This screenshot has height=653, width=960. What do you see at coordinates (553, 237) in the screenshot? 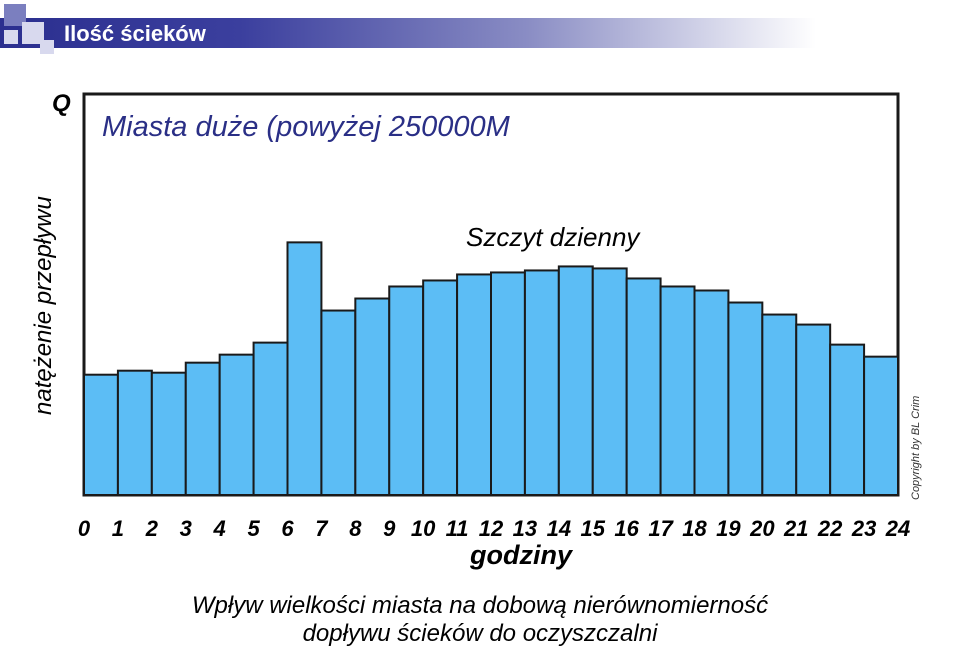
I see `chart-annotation: Szczyt dzienny` at bounding box center [553, 237].